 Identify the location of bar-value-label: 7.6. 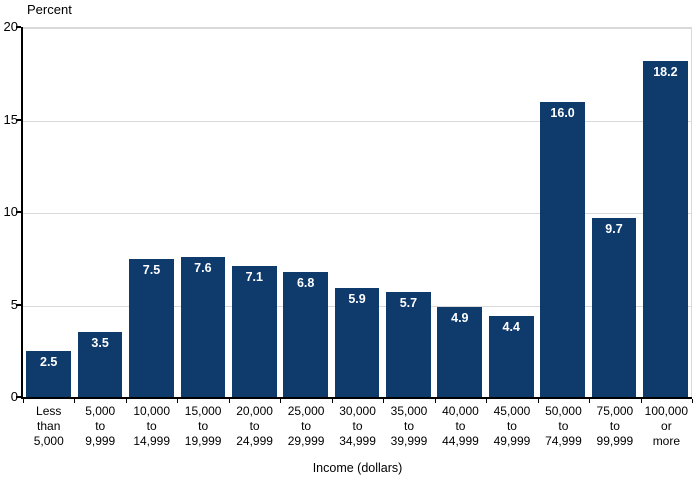
(203, 267).